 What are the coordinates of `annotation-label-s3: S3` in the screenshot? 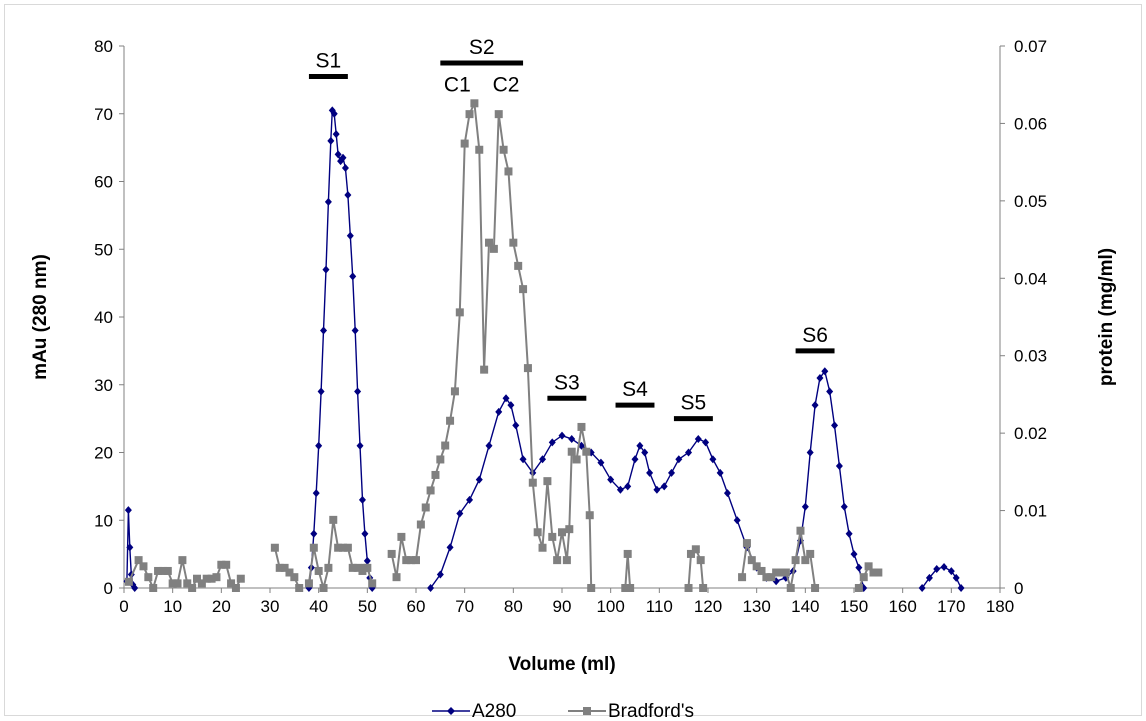 It's located at (567, 382).